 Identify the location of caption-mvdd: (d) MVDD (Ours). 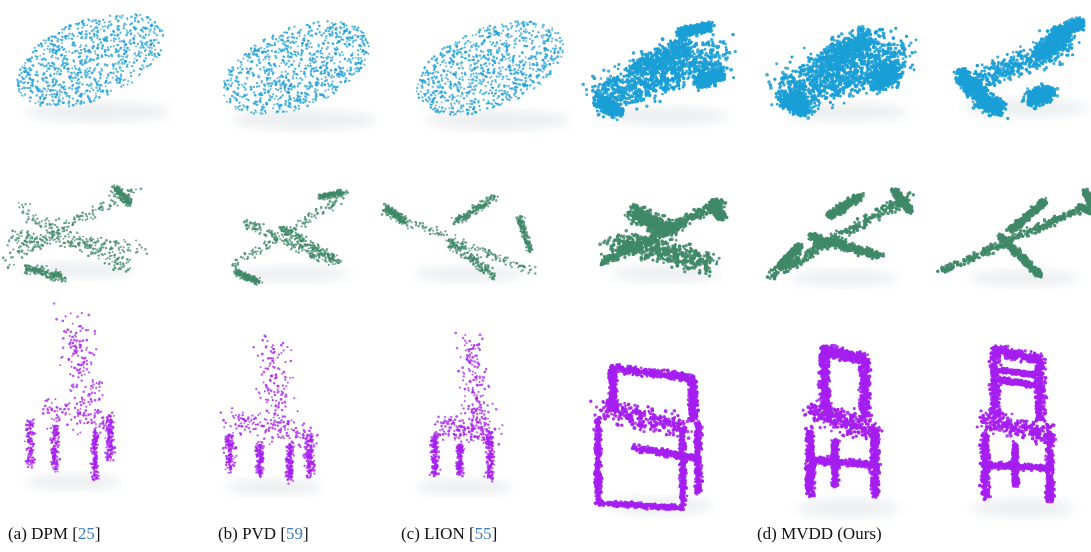
(819, 534).